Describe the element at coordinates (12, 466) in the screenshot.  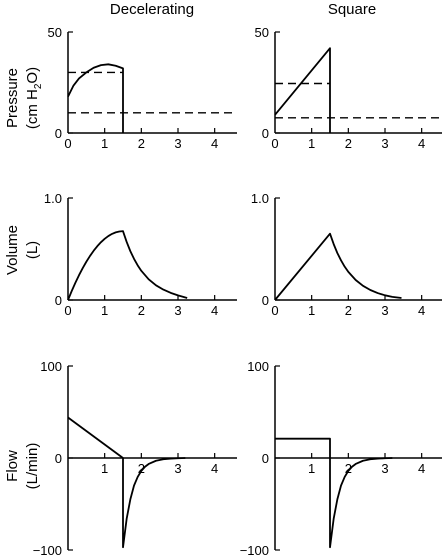
I see `row-label-flow: Flow` at that location.